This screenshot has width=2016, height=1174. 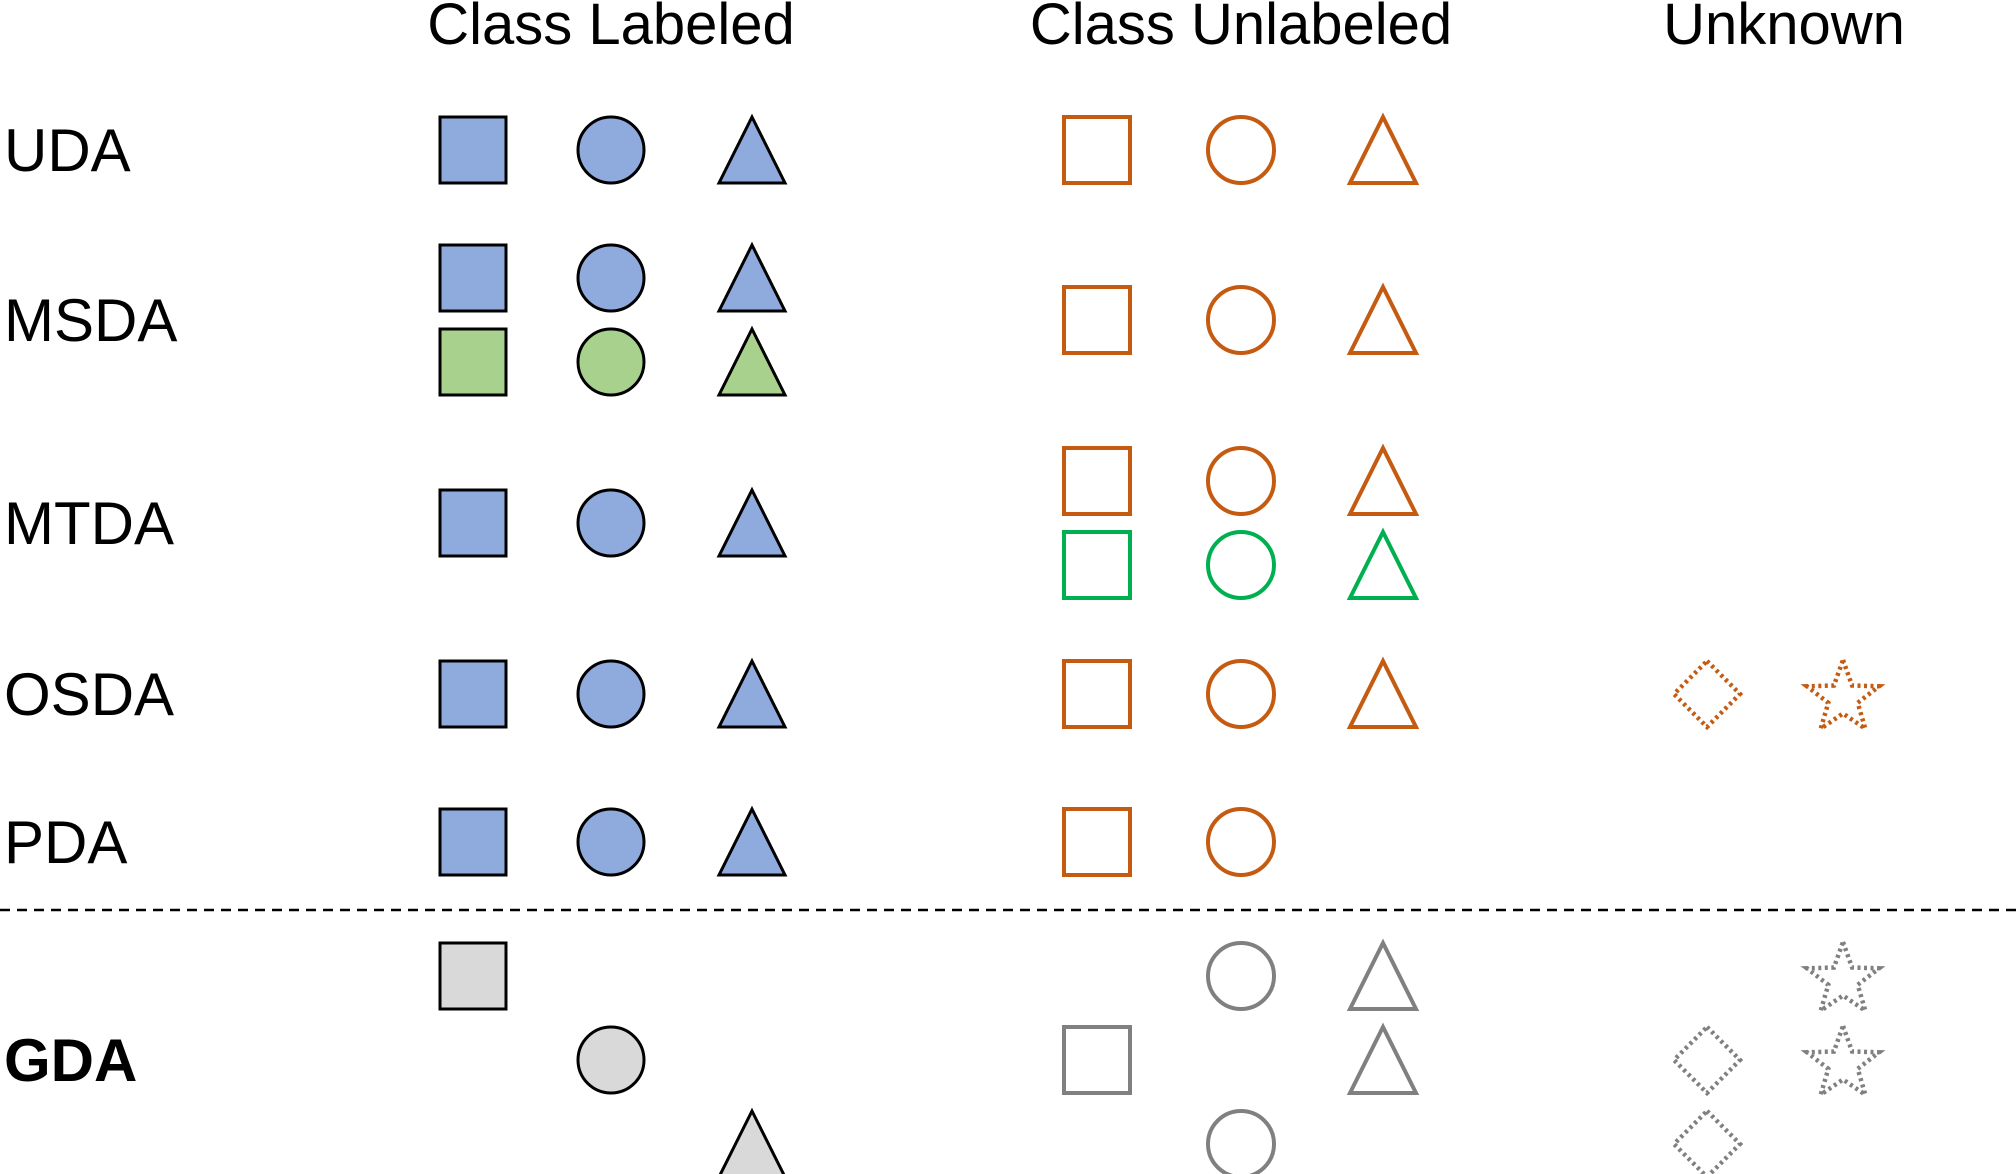 What do you see at coordinates (1784, 28) in the screenshot?
I see `header-unknown: Unknown` at bounding box center [1784, 28].